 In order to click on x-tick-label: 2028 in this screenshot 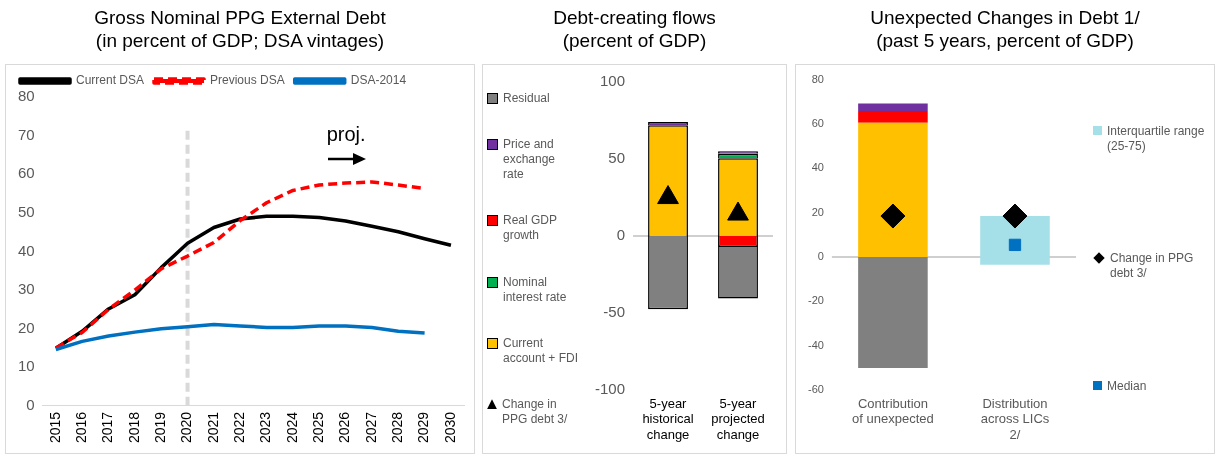, I will do `click(397, 427)`.